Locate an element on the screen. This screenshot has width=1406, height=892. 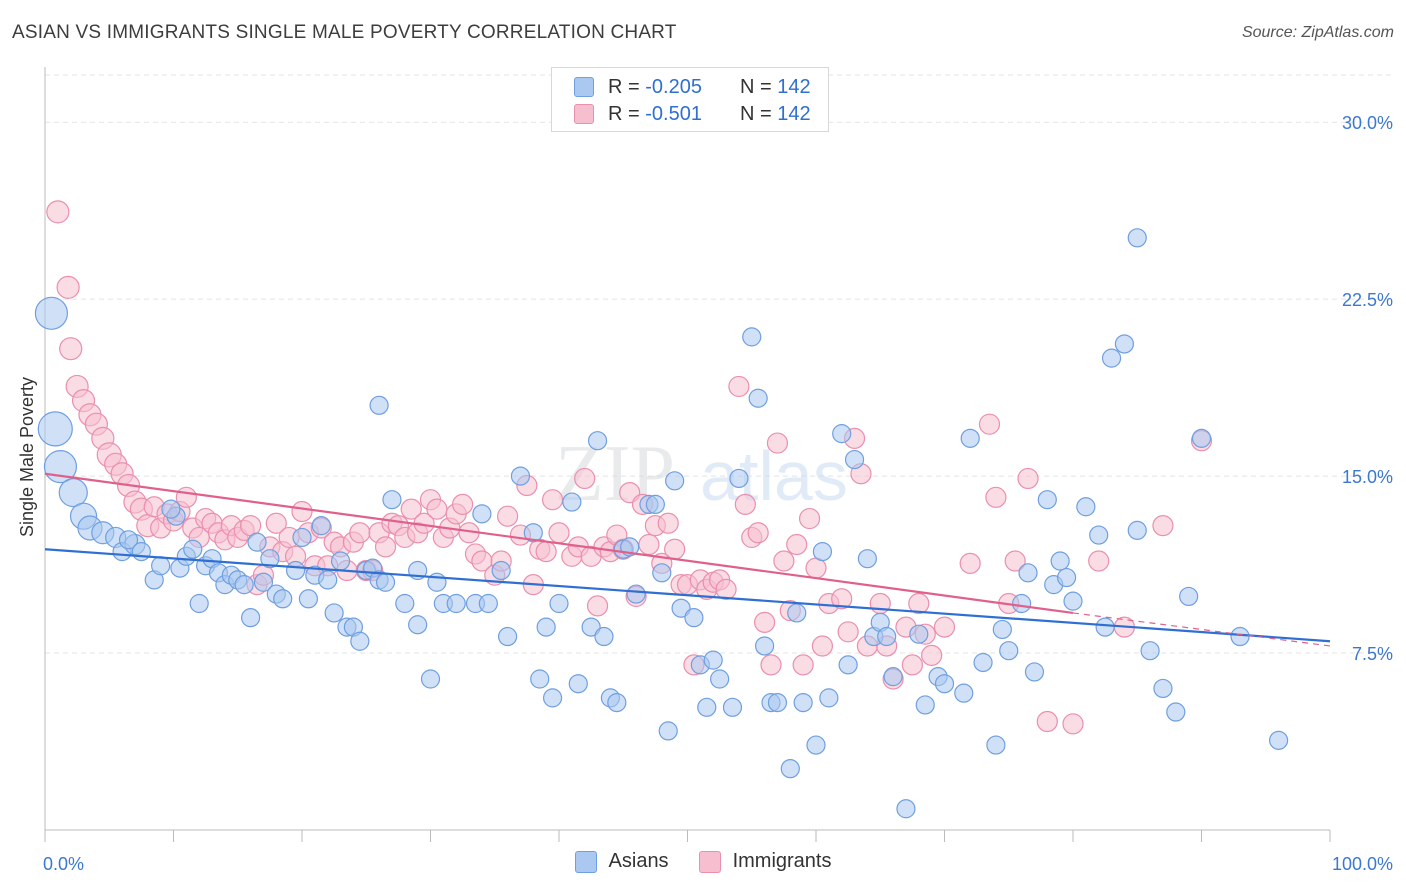
asians-swatch is located at coordinates (584, 87).